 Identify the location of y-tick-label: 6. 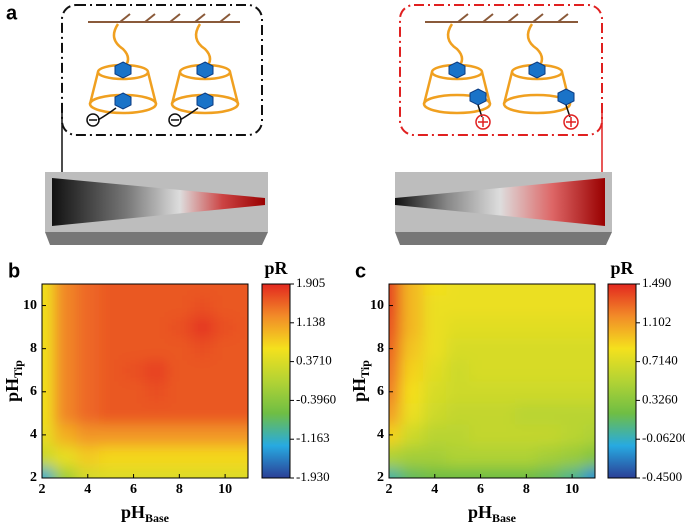
(380, 391).